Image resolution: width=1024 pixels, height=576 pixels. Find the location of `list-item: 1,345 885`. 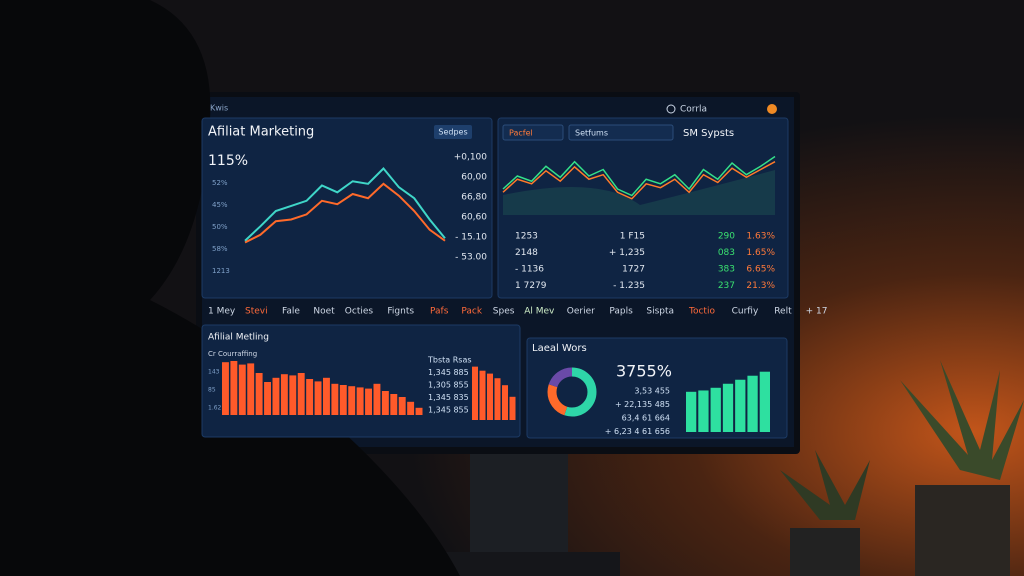

list-item: 1,345 885 is located at coordinates (448, 372).